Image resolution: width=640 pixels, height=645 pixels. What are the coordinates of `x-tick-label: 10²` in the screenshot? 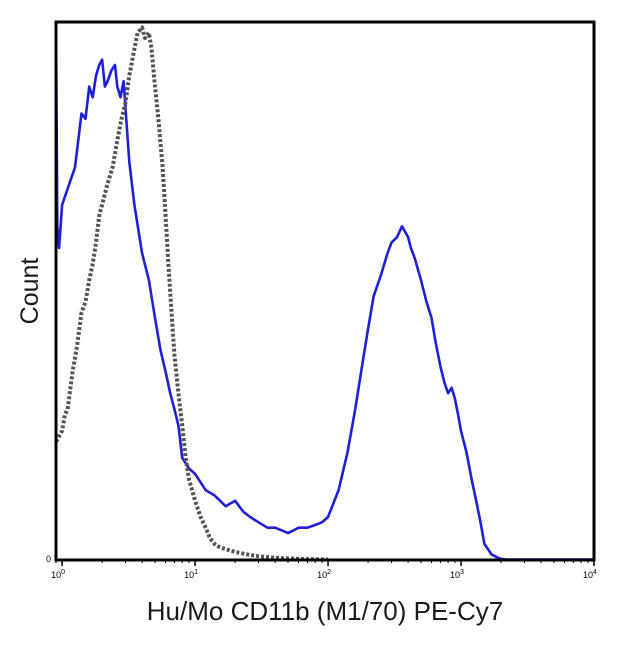 It's located at (324, 574).